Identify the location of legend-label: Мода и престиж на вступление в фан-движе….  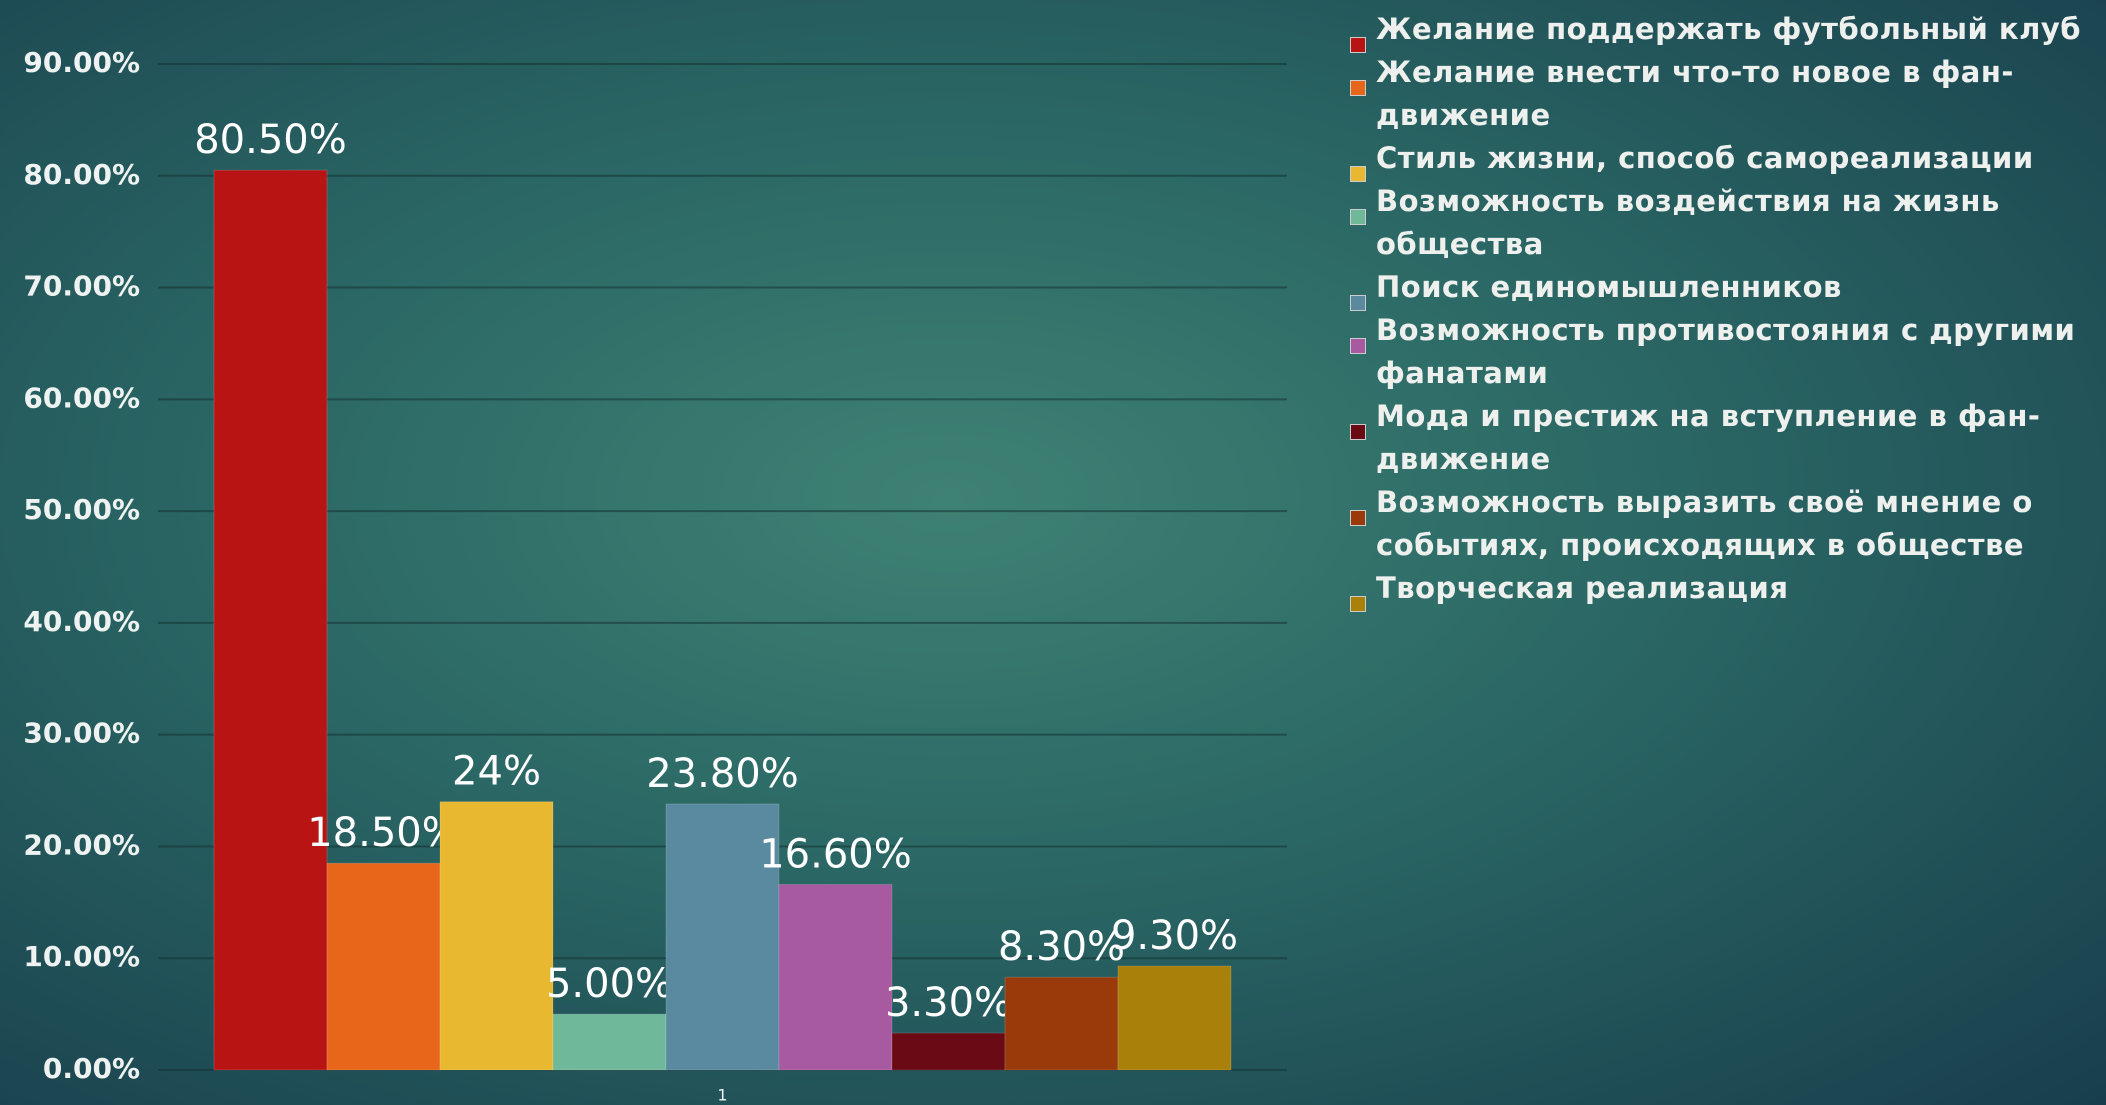
(1708, 437).